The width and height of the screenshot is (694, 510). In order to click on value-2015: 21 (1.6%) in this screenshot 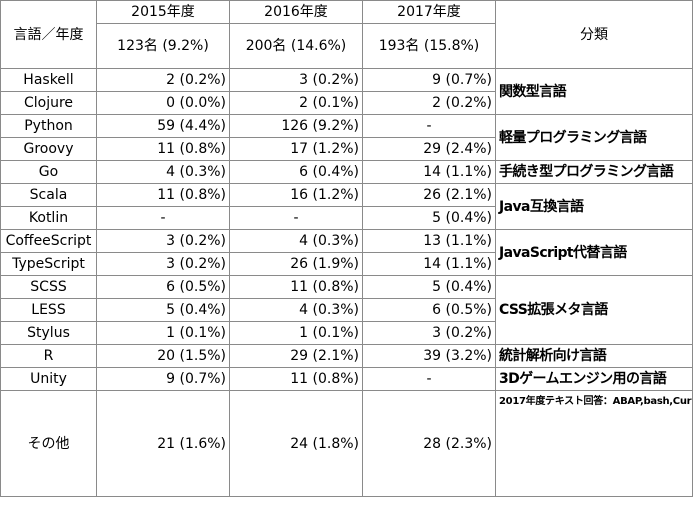, I will do `click(163, 443)`.